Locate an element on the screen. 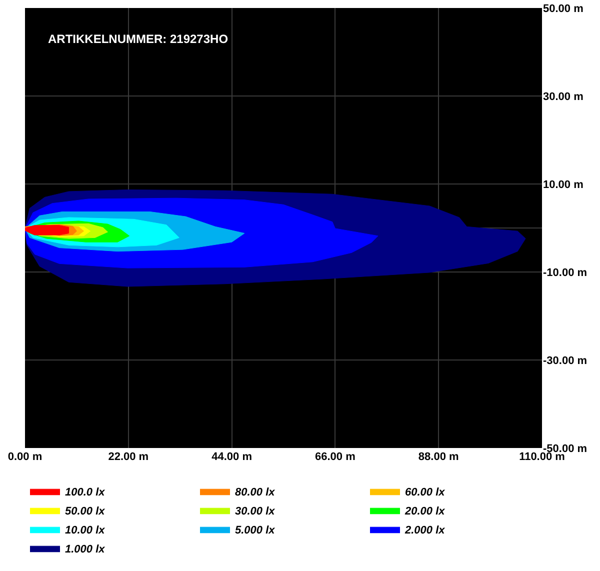 Image resolution: width=600 pixels, height=571 pixels. x-tick-label: 88.00 m is located at coordinates (438, 457).